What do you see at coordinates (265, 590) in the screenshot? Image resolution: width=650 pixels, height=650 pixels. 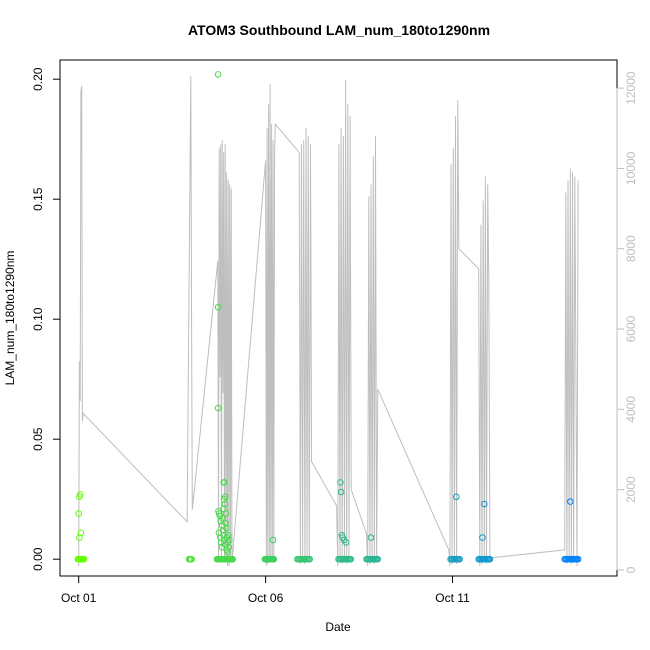 I see `x-axis: Oct 01 Oct 06 Oct 11` at bounding box center [265, 590].